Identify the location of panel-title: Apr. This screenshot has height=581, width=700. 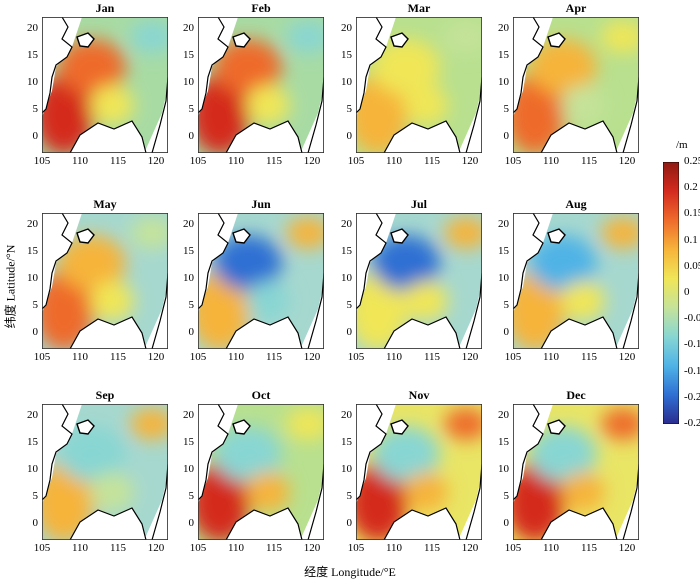
(576, 8).